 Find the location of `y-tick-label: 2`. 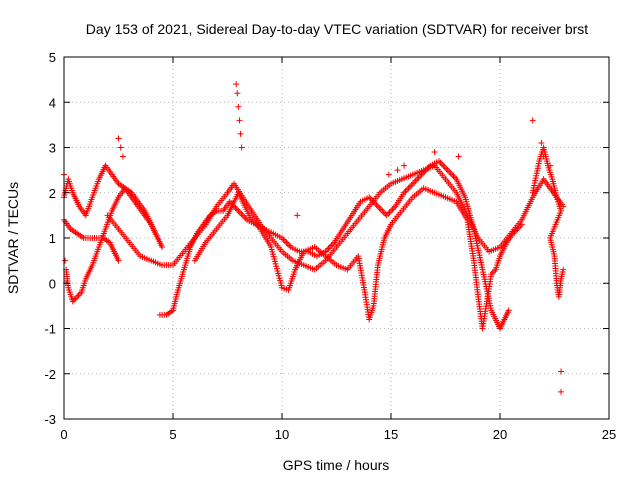

y-tick-label: 2 is located at coordinates (52, 193).